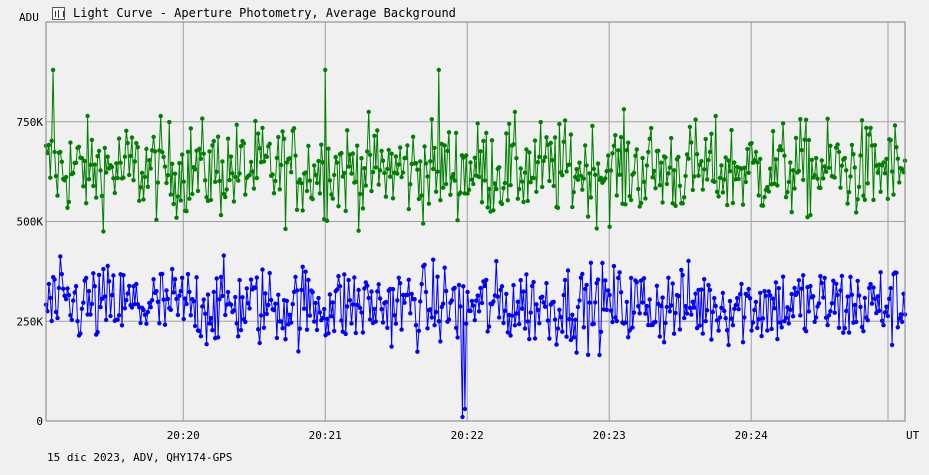 This screenshot has width=929, height=475. What do you see at coordinates (30, 122) in the screenshot?
I see `y-tick-label: 750K` at bounding box center [30, 122].